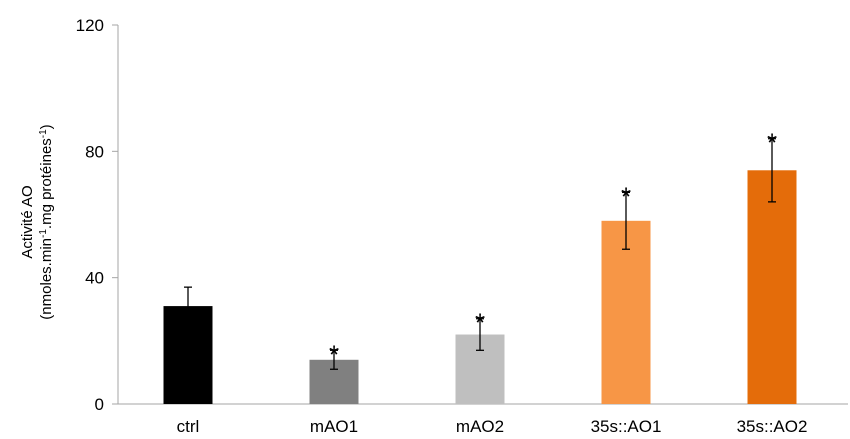 This screenshot has width=850, height=439. Describe the element at coordinates (94, 278) in the screenshot. I see `y-tick-label: 40` at that location.